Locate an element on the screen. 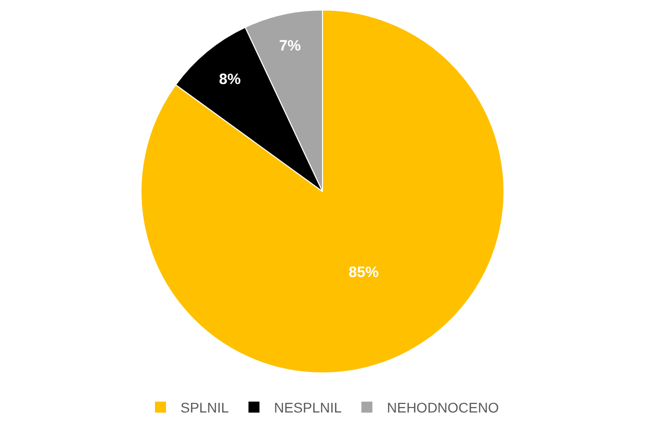  data-label: 7% is located at coordinates (290, 46).